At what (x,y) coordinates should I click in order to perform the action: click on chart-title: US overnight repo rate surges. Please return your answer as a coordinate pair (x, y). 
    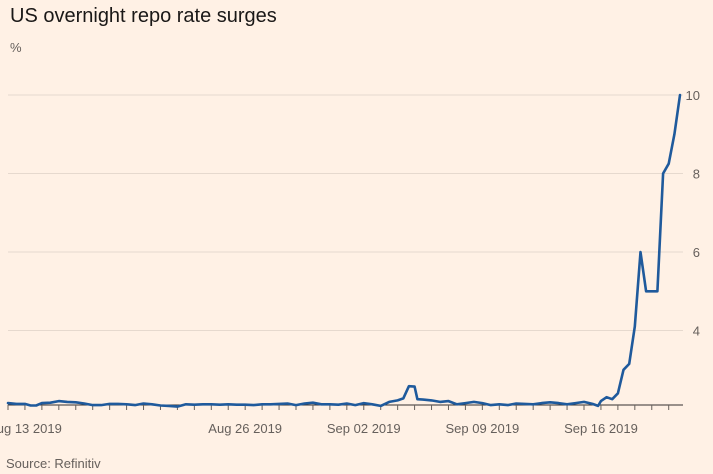
    Looking at the image, I should click on (143, 16).